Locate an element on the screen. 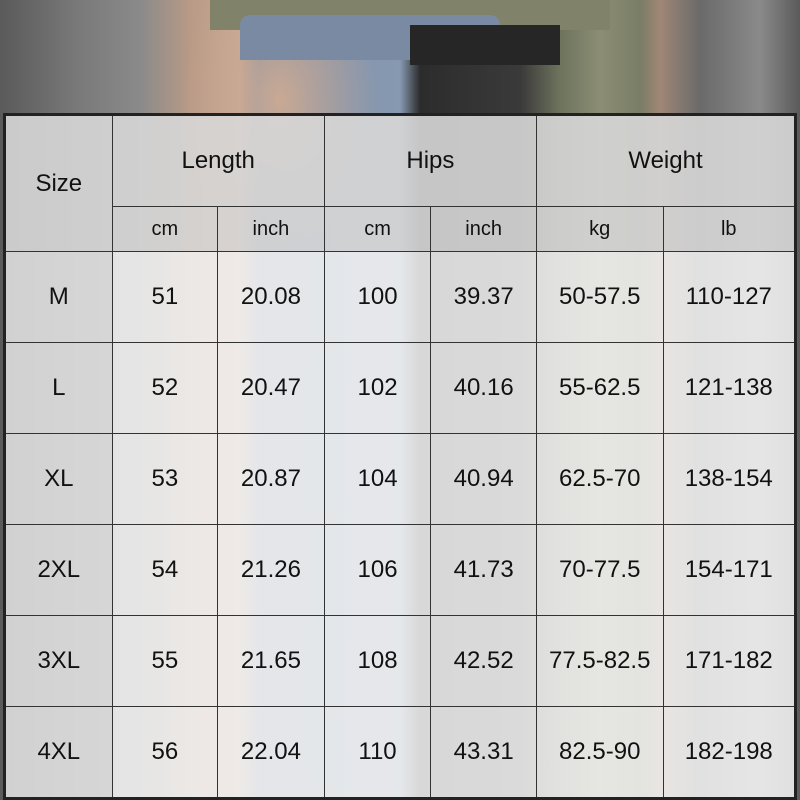 The height and width of the screenshot is (800, 800). value-cell: 55 is located at coordinates (165, 661).